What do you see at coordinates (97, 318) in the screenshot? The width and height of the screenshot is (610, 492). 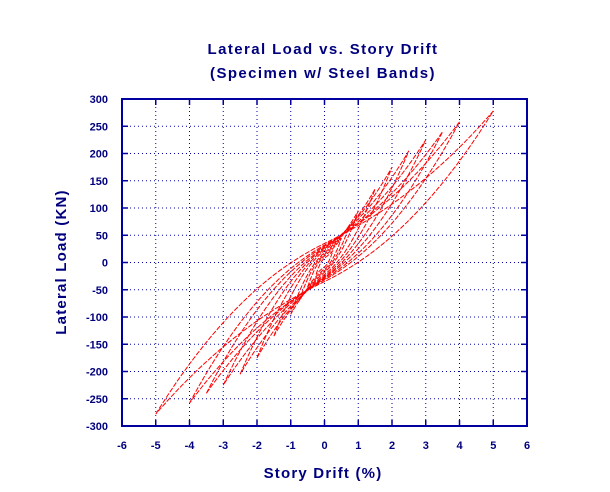 I see `y-tick-label: -100` at bounding box center [97, 318].